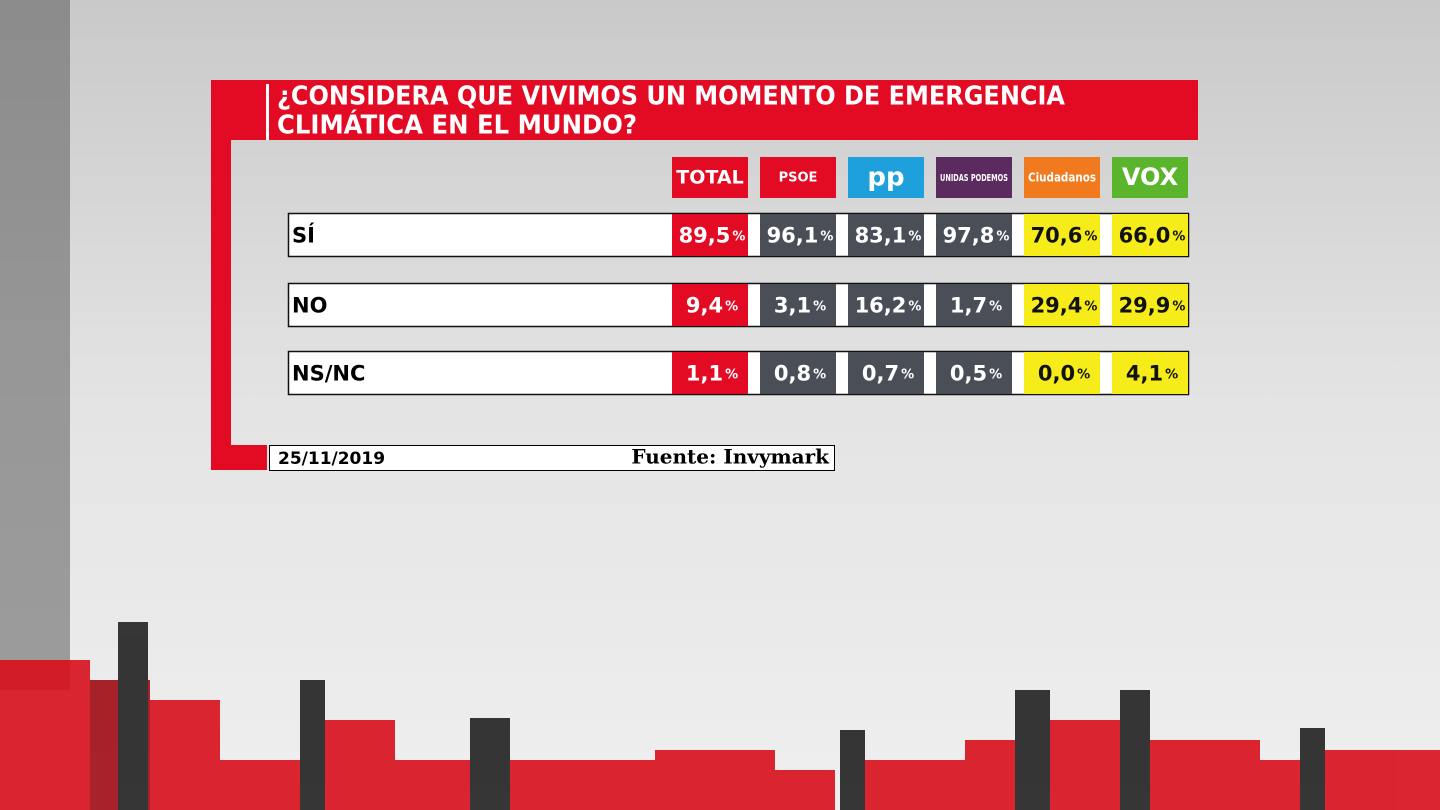  Describe the element at coordinates (309, 306) in the screenshot. I see `row-label: NO` at that location.